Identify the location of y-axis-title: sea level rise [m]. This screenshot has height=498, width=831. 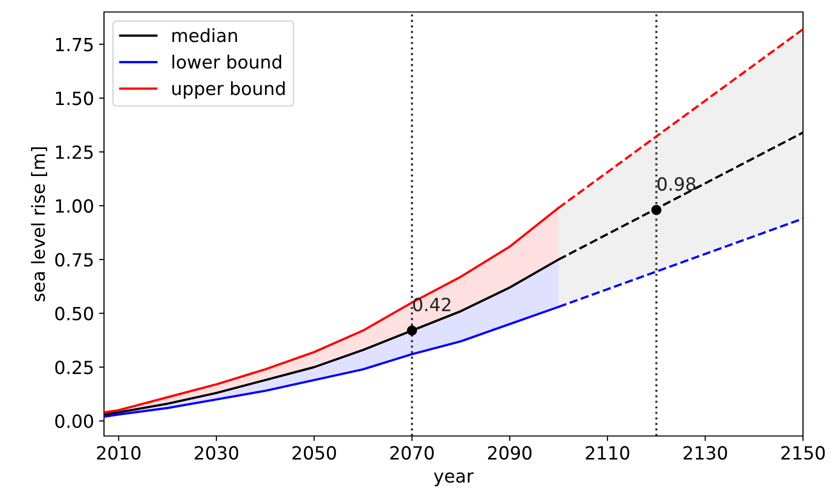
(39, 224).